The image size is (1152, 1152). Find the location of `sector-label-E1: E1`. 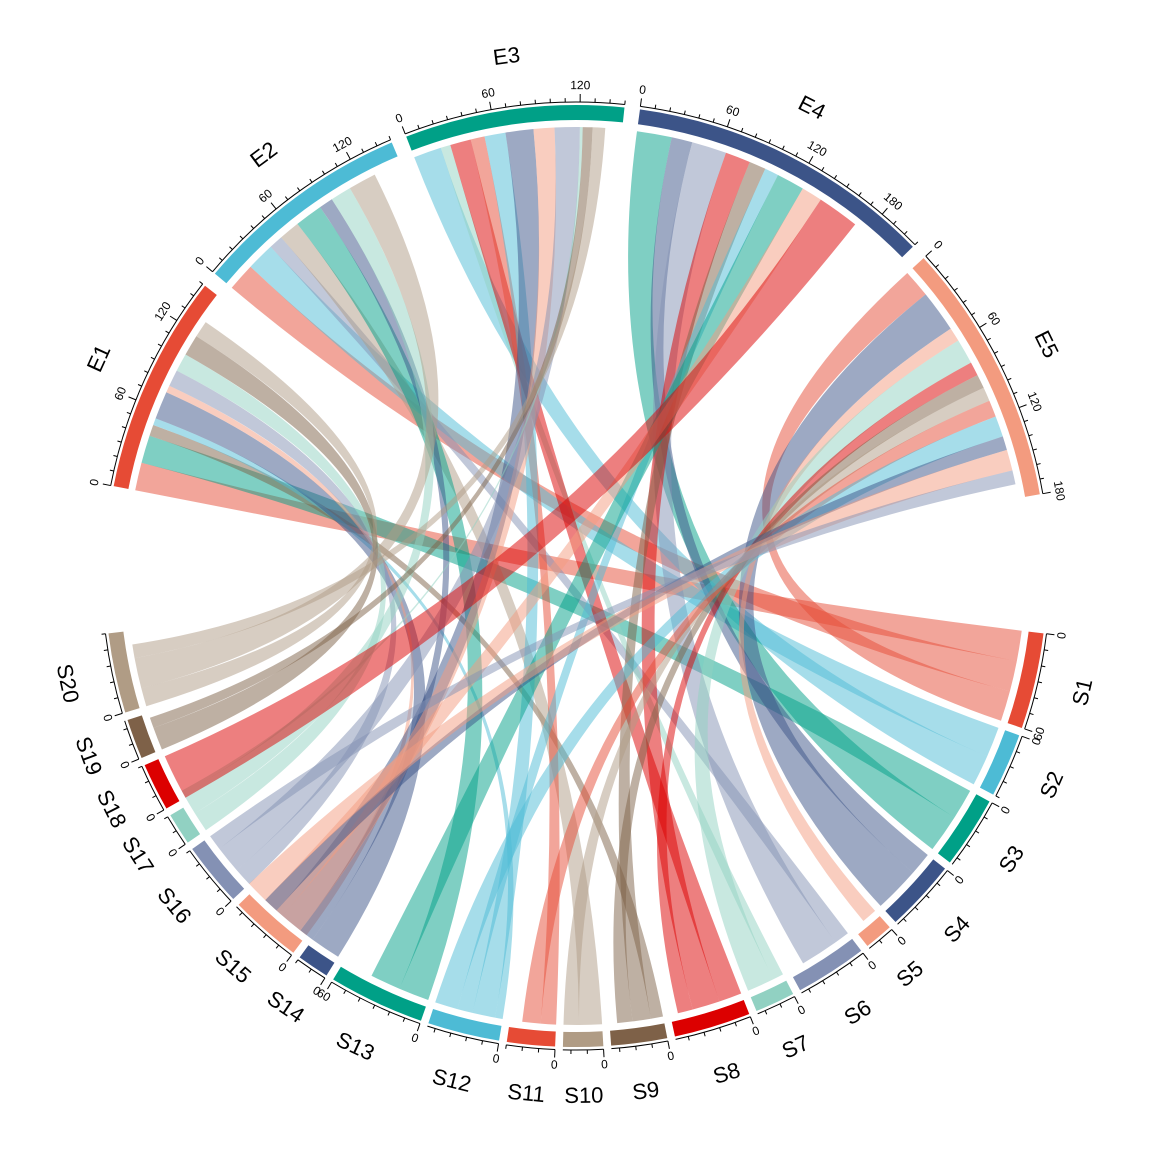

sector-label-E1: E1 is located at coordinates (99, 358).